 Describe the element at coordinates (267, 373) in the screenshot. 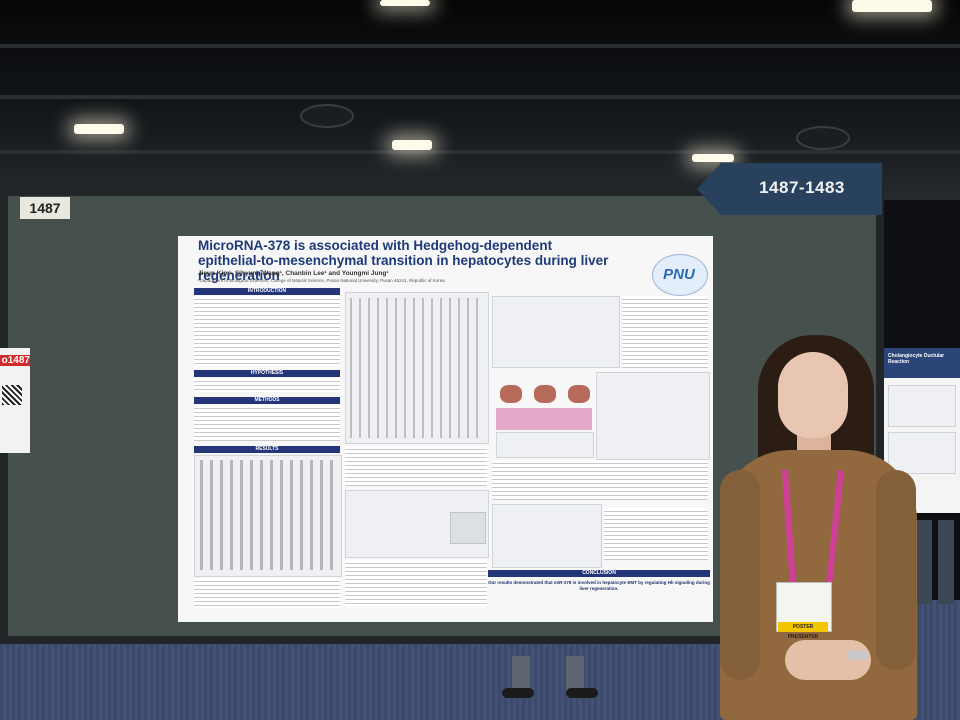

I see `section-header-hypothesis: HYPOTHESIS` at that location.